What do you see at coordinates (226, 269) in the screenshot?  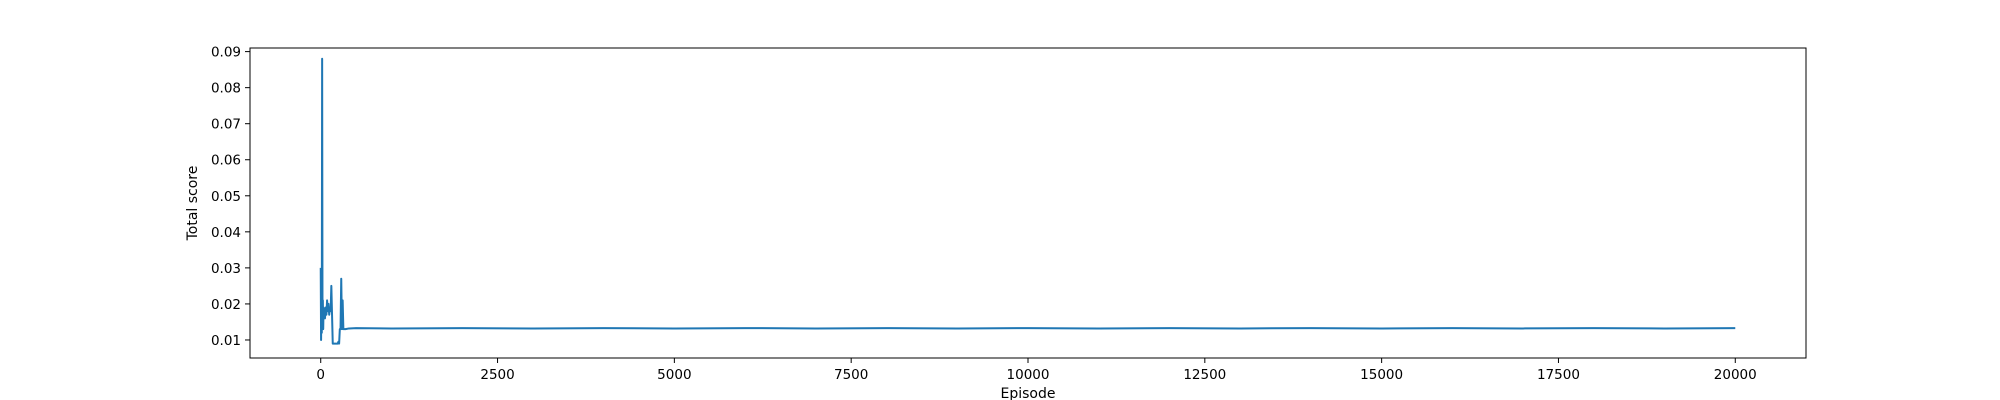 I see `y-tick-label: 0.03` at bounding box center [226, 269].